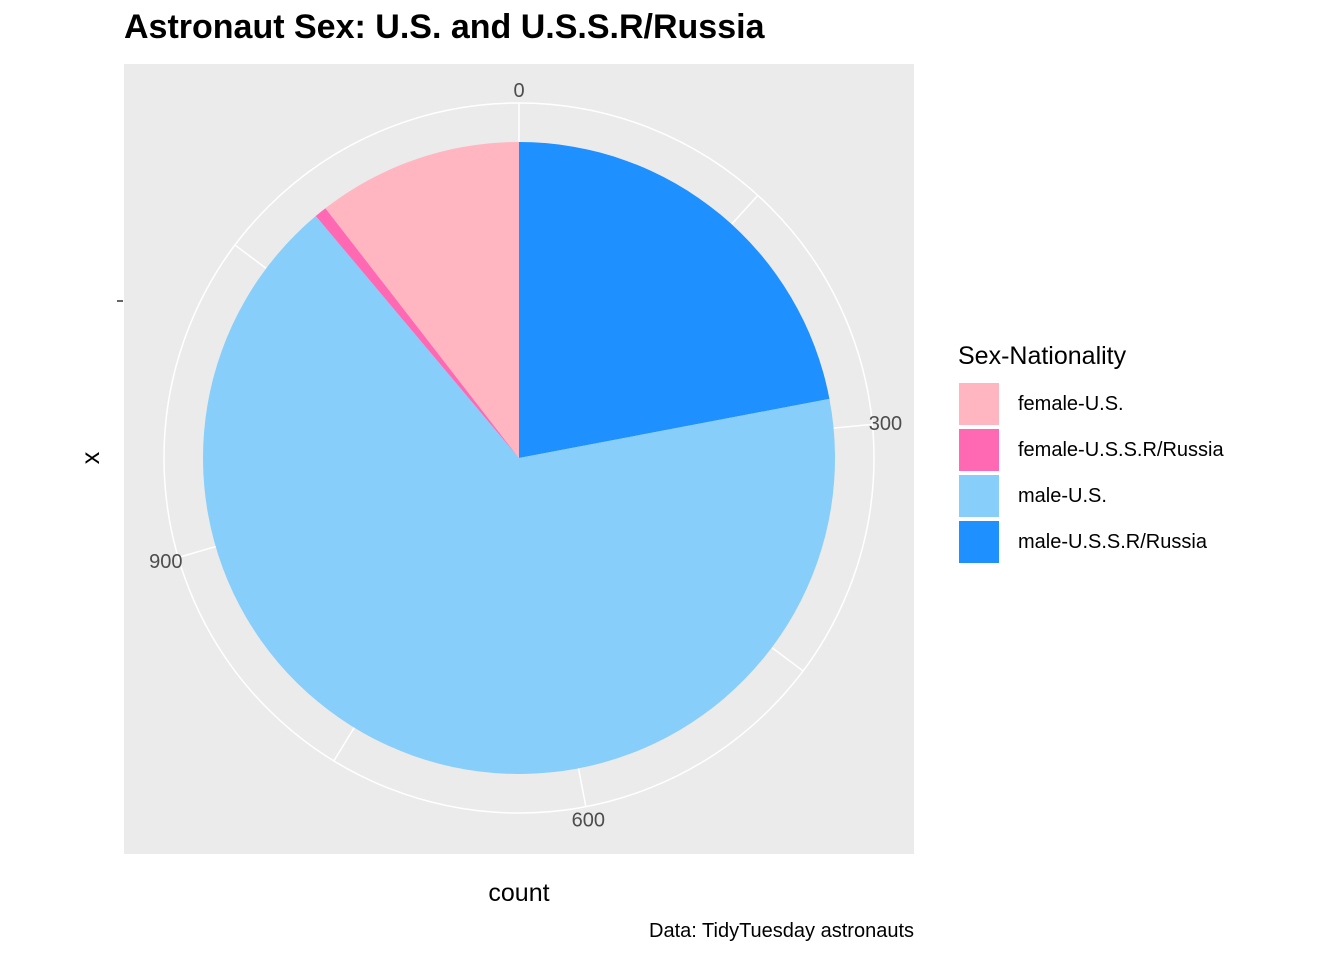 The width and height of the screenshot is (1344, 960). Describe the element at coordinates (979, 542) in the screenshot. I see `legend-key-male-ussr-russia` at that location.